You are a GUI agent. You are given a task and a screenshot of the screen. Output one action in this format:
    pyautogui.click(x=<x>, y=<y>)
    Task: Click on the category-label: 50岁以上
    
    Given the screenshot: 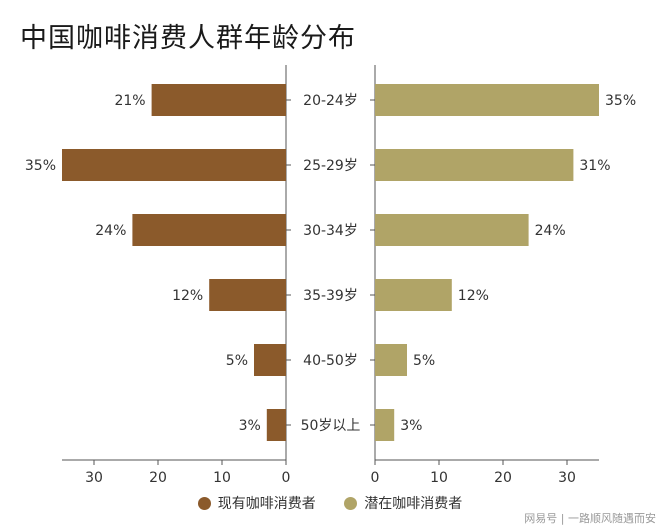 What is the action you would take?
    pyautogui.click(x=331, y=426)
    